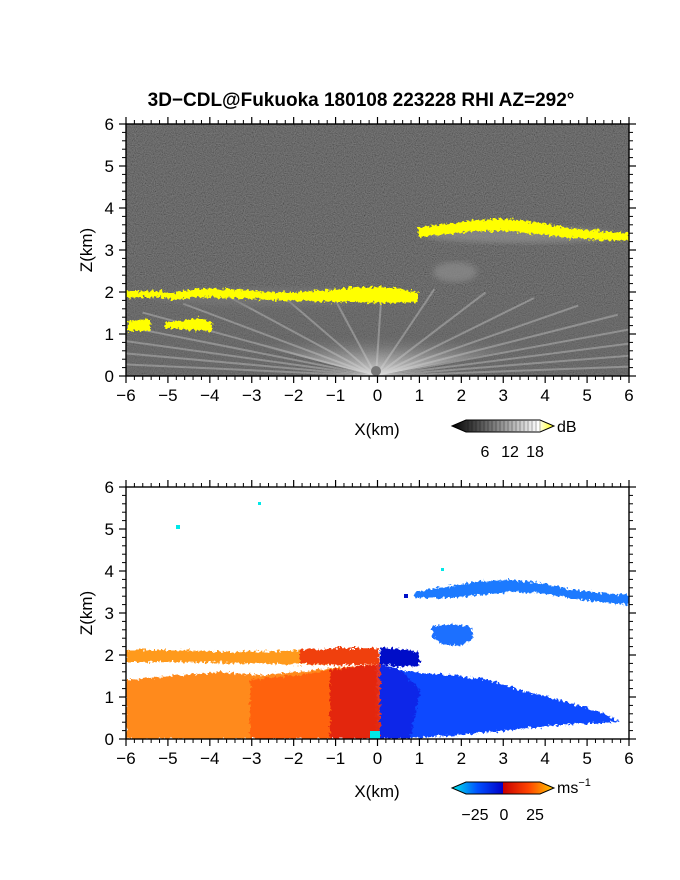  What do you see at coordinates (510, 452) in the screenshot?
I see `colorbar-tick-label: 12` at bounding box center [510, 452].